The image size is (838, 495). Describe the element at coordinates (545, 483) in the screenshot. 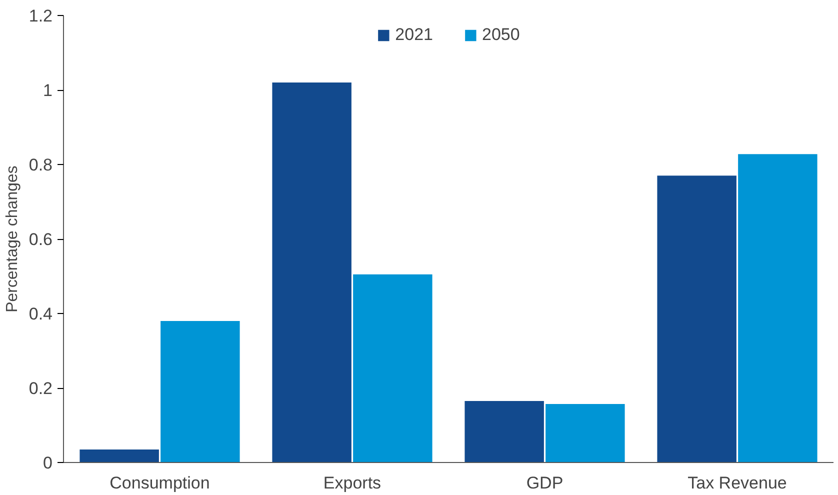

I see `x-tick-label: GDP` at that location.